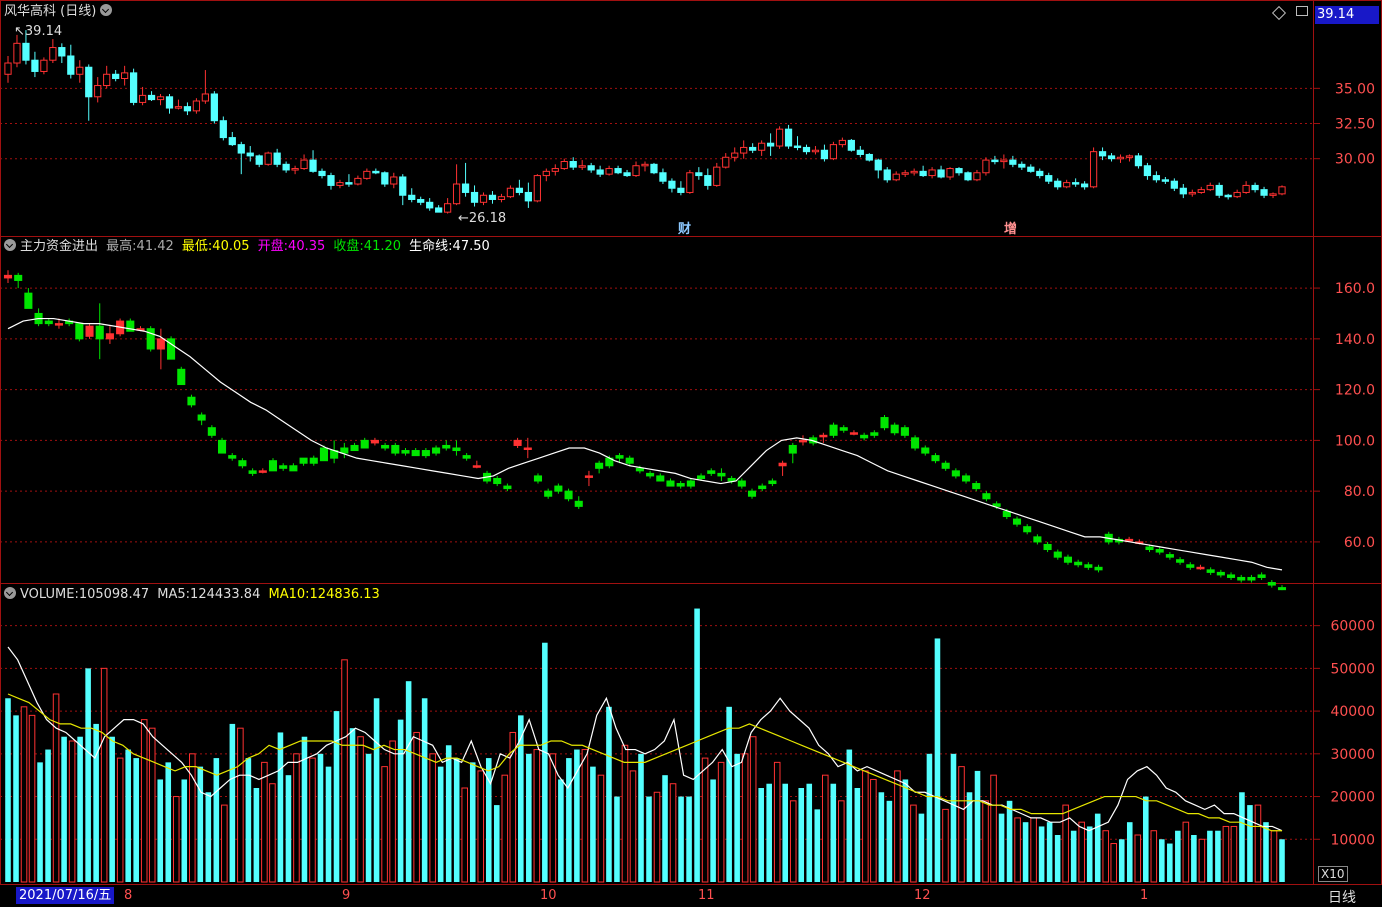  What do you see at coordinates (1352, 669) in the screenshot?
I see `axis-tick-label: 50000` at bounding box center [1352, 669].